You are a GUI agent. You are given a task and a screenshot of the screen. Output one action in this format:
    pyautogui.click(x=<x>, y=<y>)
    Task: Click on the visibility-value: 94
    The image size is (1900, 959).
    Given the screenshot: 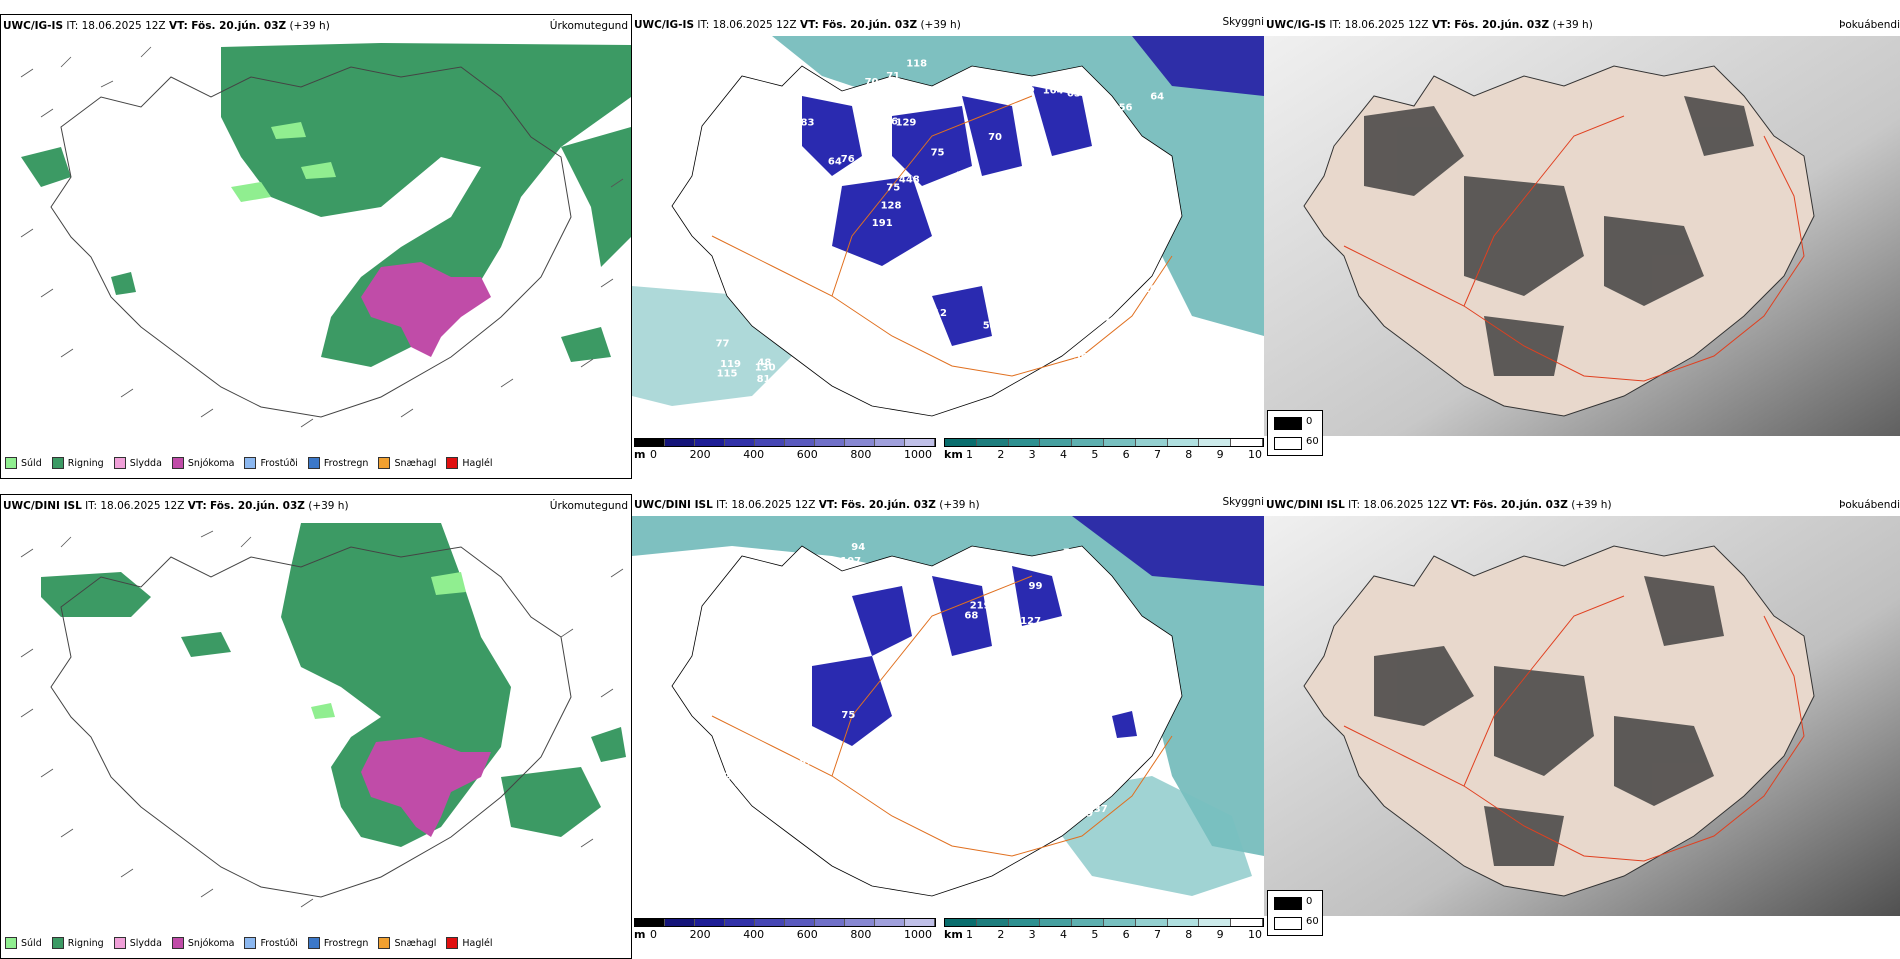 What is the action you would take?
    pyautogui.click(x=792, y=142)
    